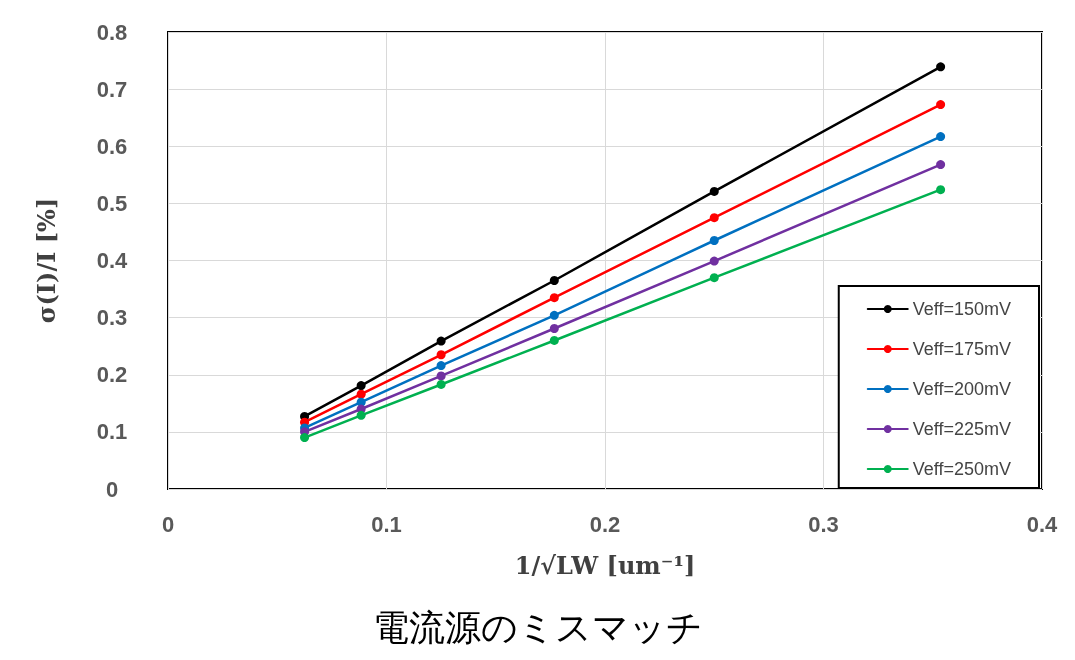 This screenshot has width=1075, height=660. Describe the element at coordinates (605, 565) in the screenshot. I see `x-axis-title: 1/√LW [um⁻¹]` at that location.